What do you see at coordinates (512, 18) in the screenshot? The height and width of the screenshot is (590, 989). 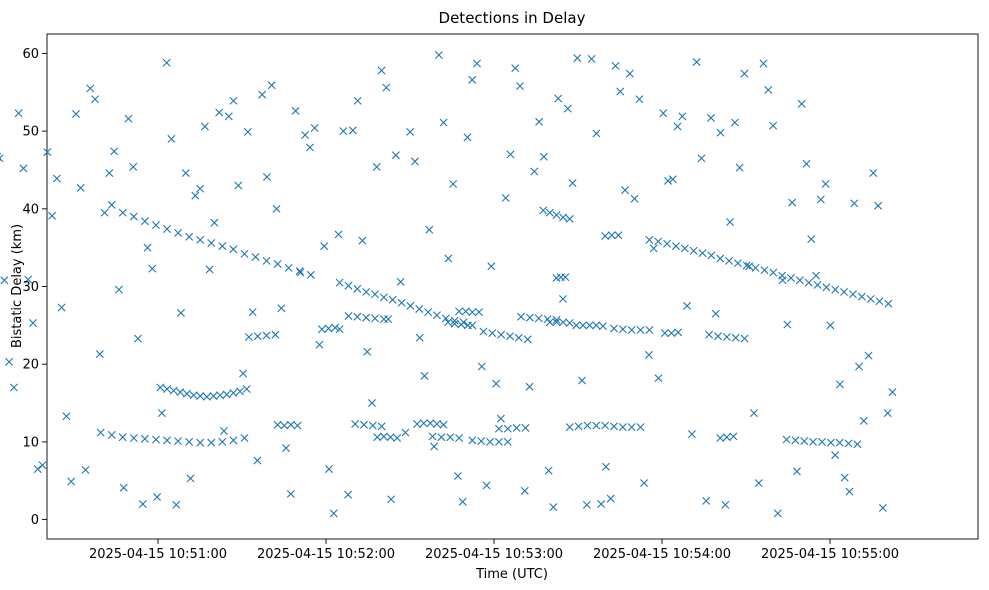 I see `chart-title: Detections in Delay` at bounding box center [512, 18].